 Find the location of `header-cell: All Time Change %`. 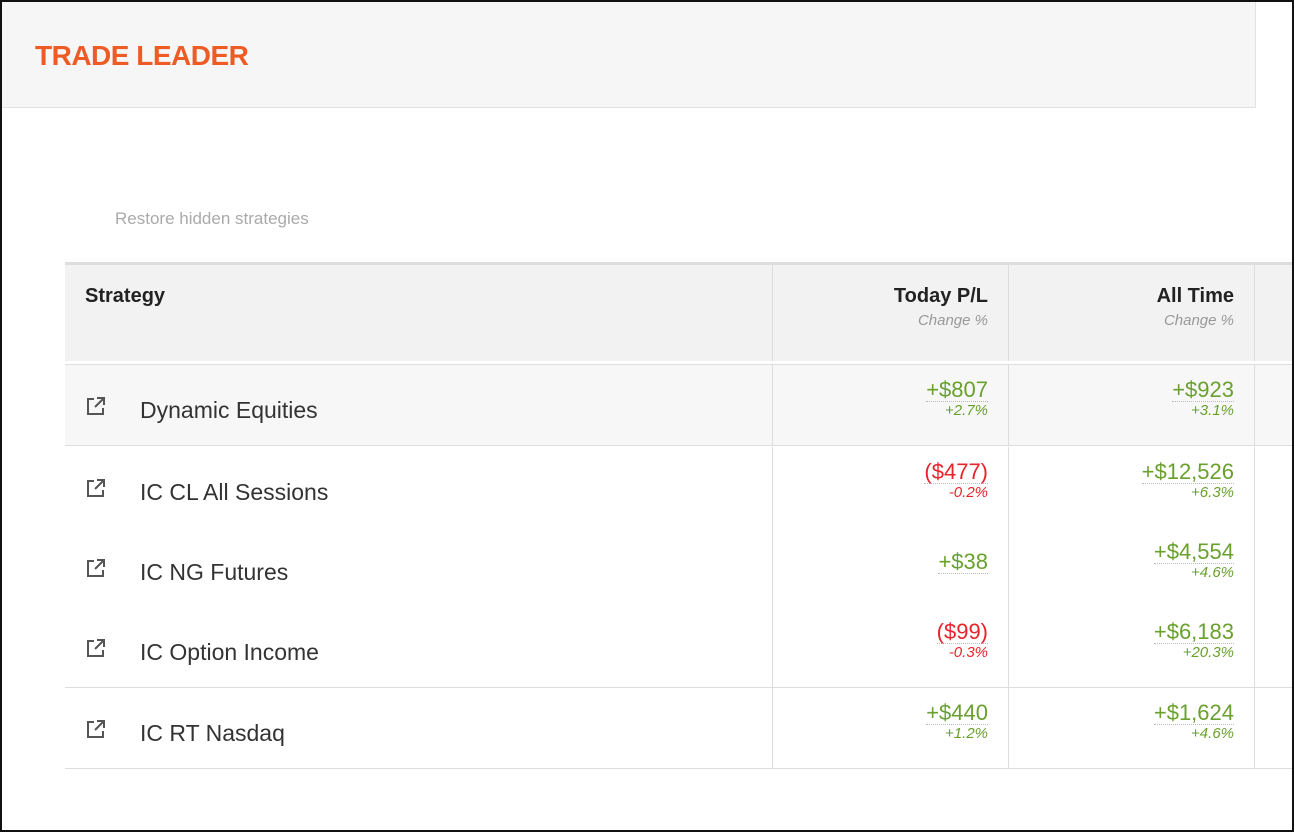

header-cell: All Time Change % is located at coordinates (1131, 313).